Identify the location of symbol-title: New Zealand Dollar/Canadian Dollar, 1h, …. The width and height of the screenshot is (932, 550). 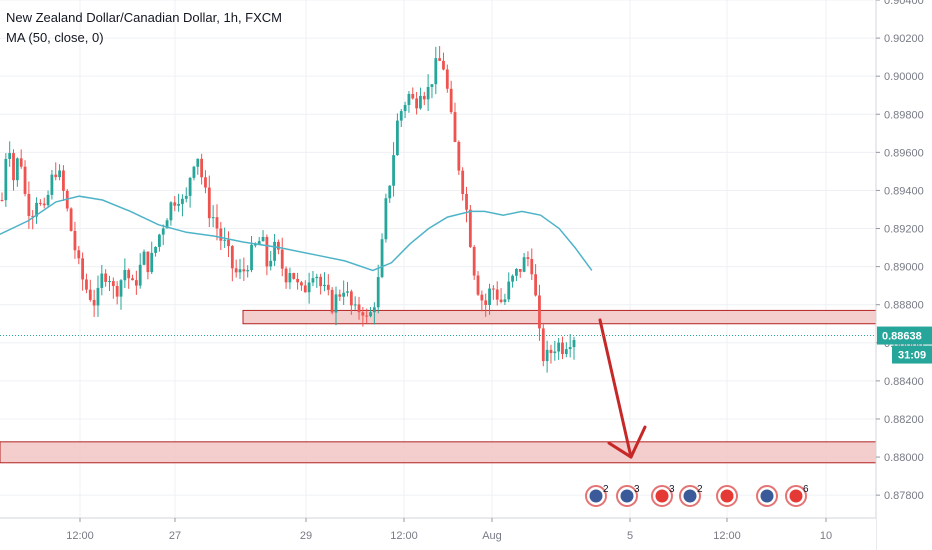
(144, 17).